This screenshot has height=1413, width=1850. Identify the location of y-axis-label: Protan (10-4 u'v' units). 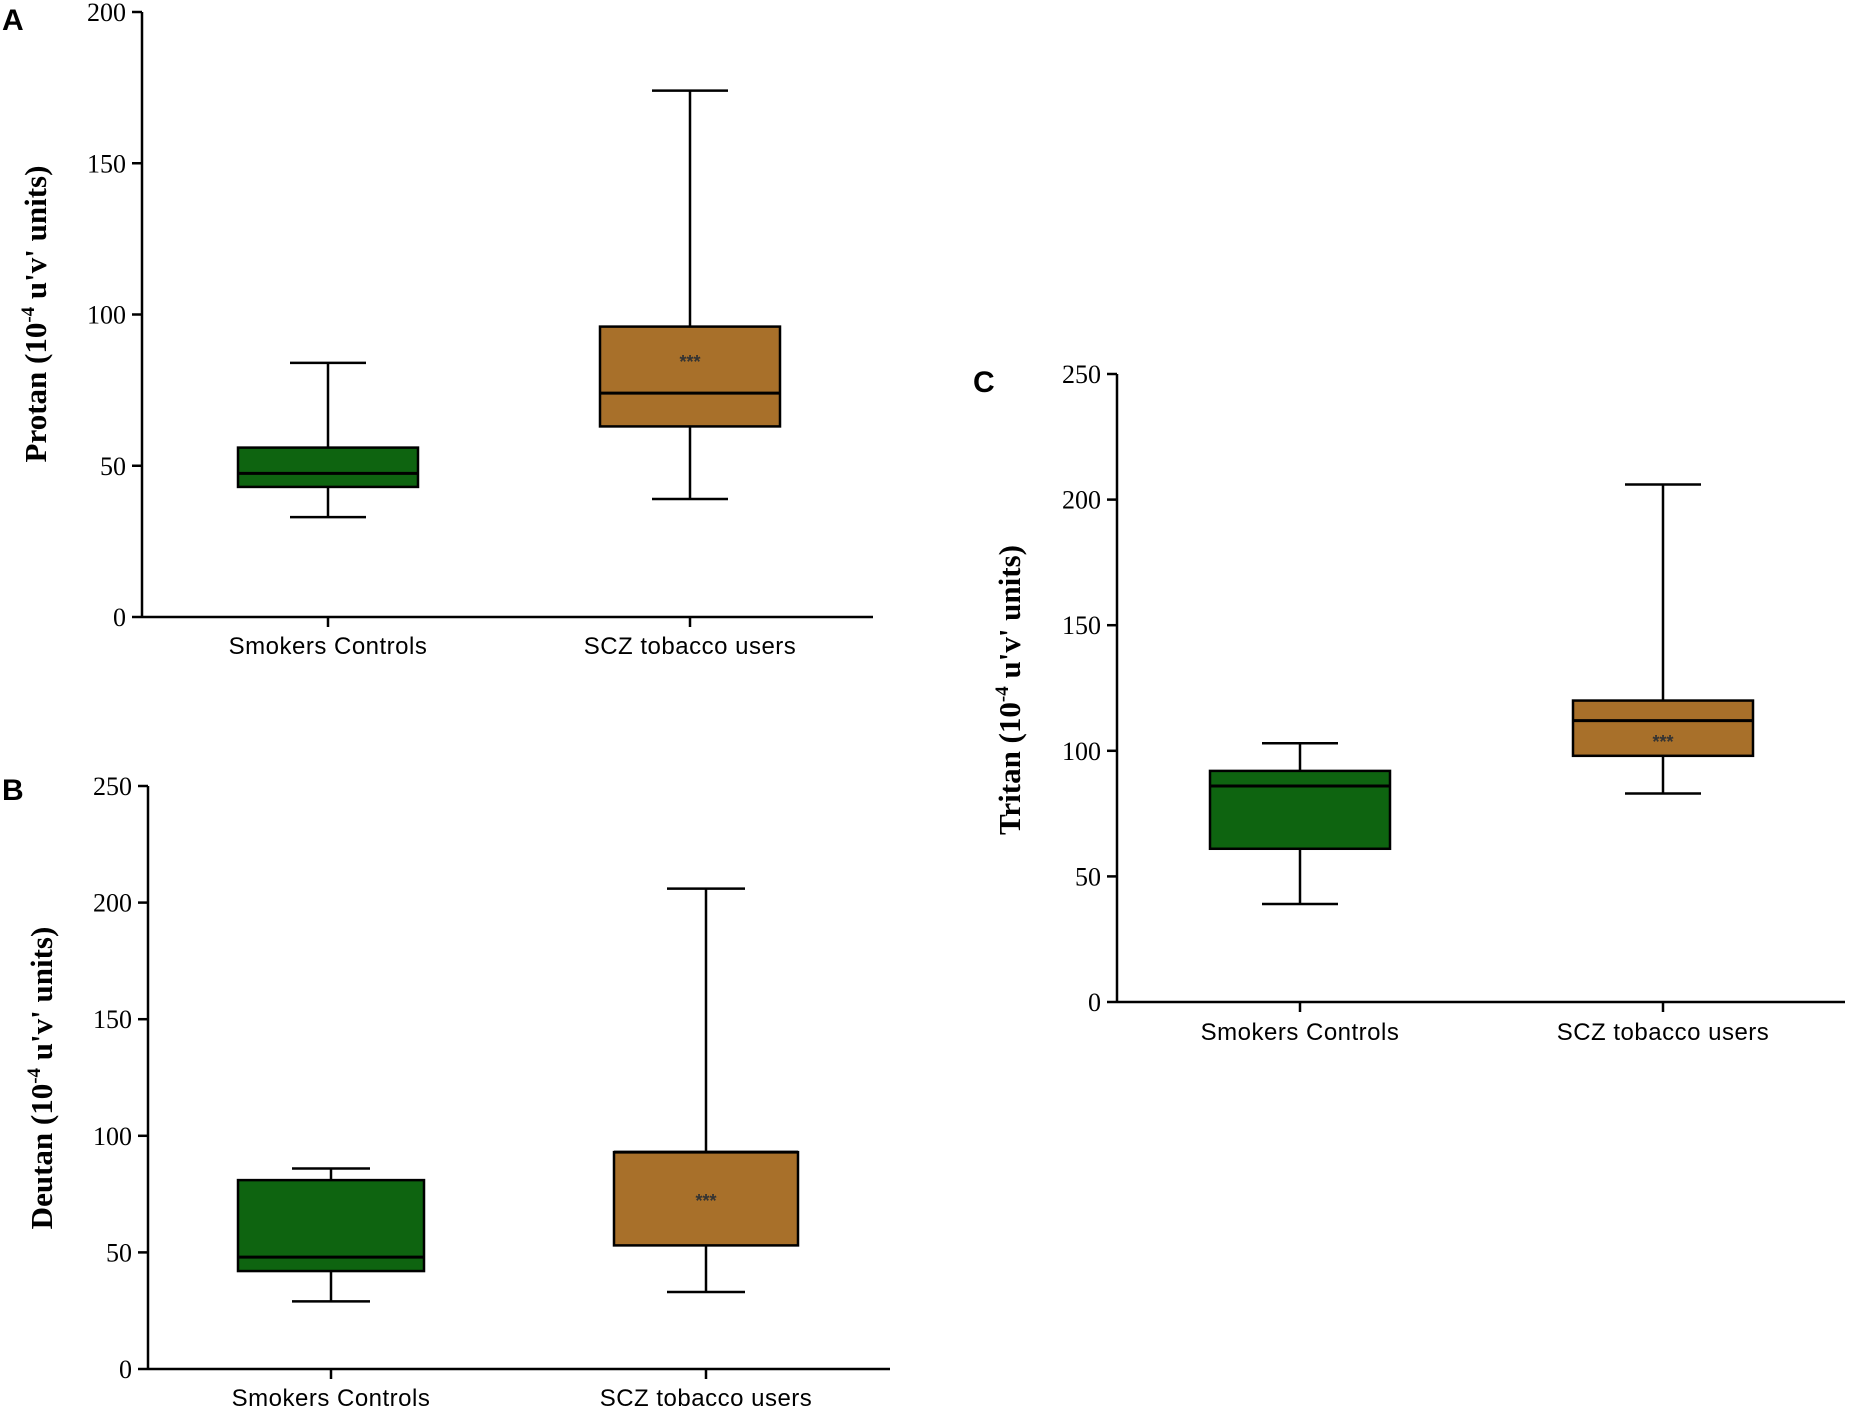
(35, 314).